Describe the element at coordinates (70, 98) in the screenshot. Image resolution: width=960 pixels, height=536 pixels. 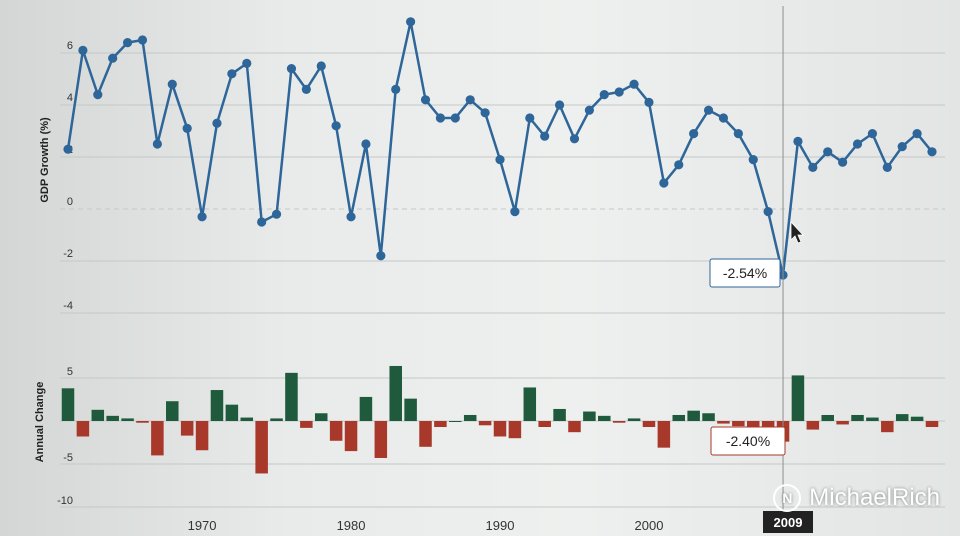
I see `y-tick-label: 4` at that location.